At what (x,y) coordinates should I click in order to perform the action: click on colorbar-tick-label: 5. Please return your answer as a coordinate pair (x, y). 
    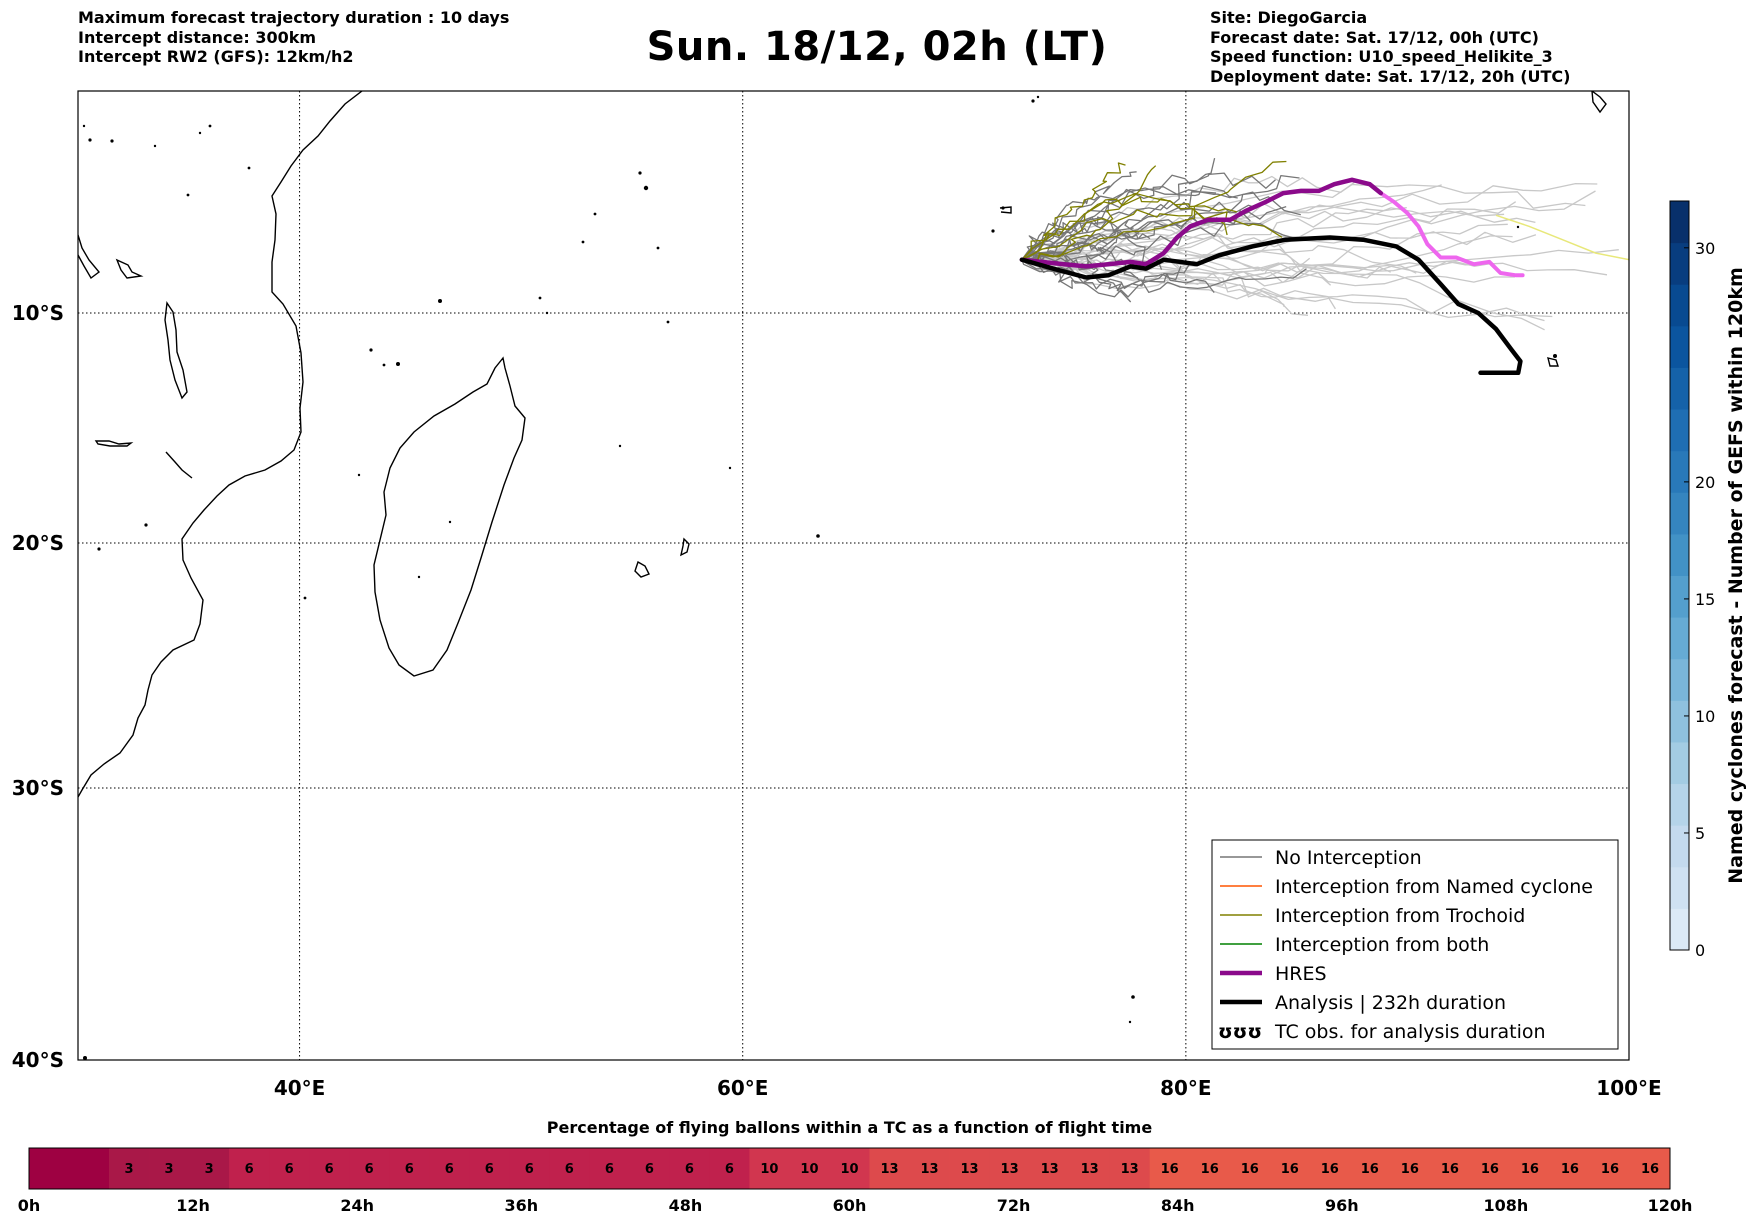
    Looking at the image, I should click on (1700, 833).